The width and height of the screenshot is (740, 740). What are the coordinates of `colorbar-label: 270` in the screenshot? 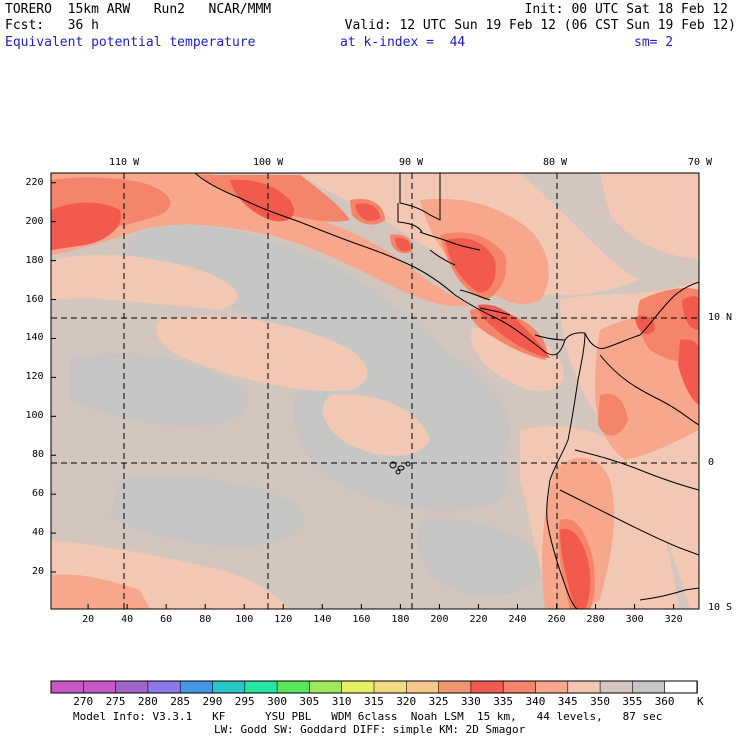 It's located at (83, 701).